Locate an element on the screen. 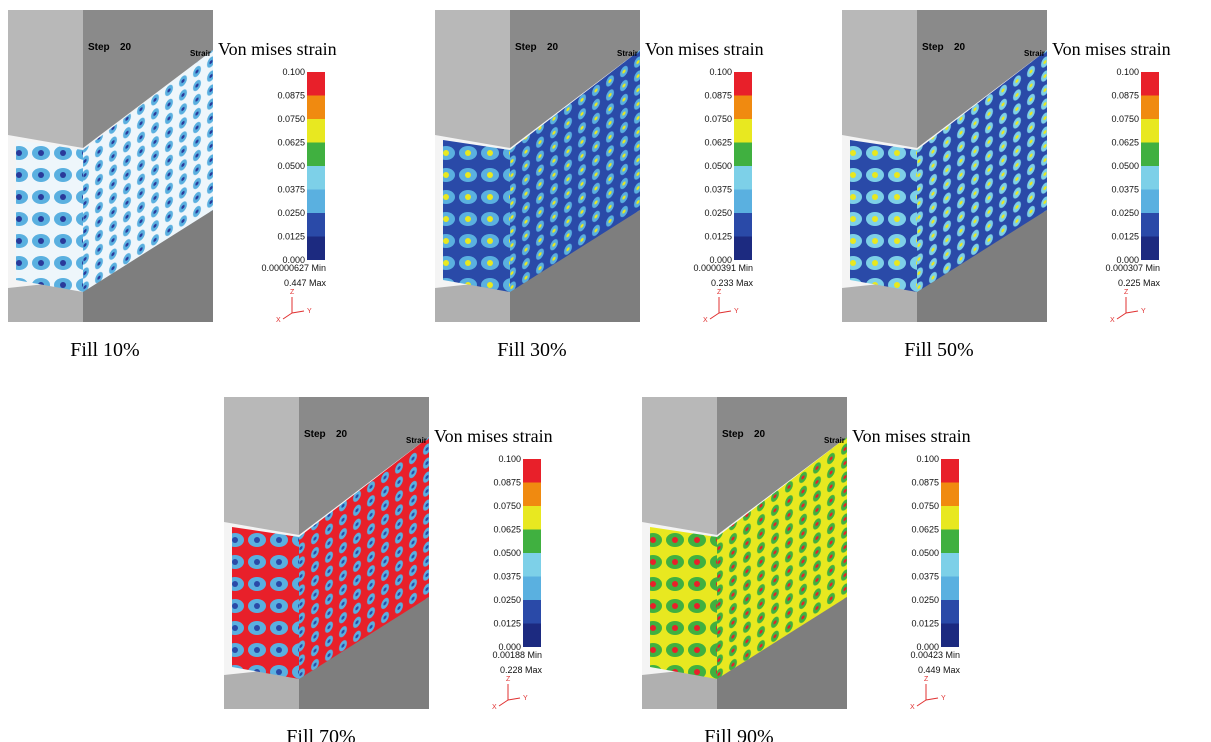 The image size is (1211, 742). caption: Fill 70% is located at coordinates (320, 734).